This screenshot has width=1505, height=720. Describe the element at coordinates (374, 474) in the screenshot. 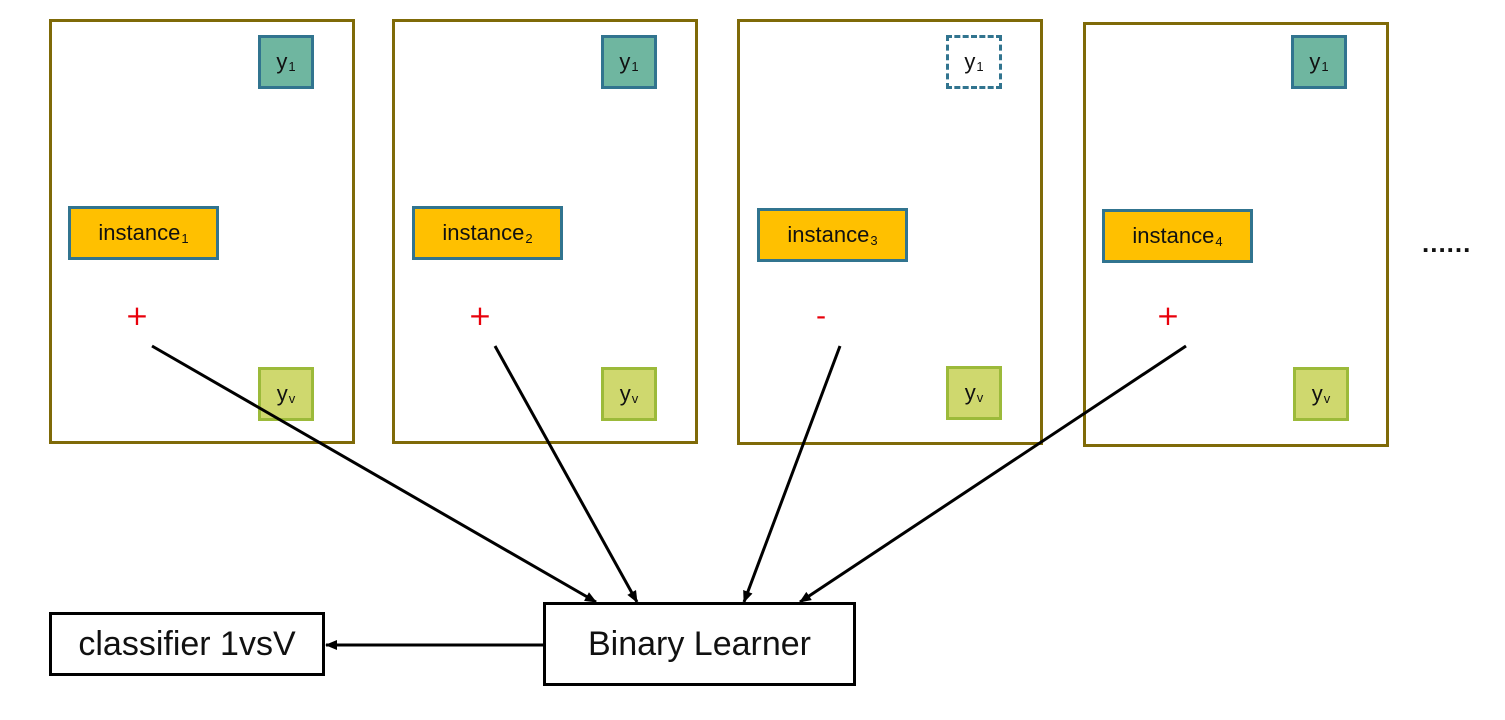

I see `arrow-panel1-to-learner` at that location.